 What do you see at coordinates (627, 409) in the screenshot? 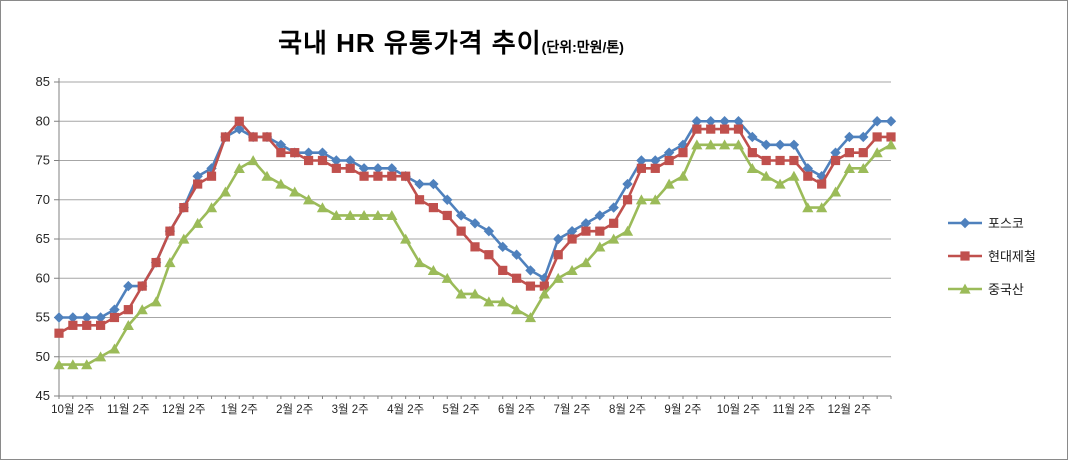
I see `x-axis-tick-label: 8월 2주` at bounding box center [627, 409].